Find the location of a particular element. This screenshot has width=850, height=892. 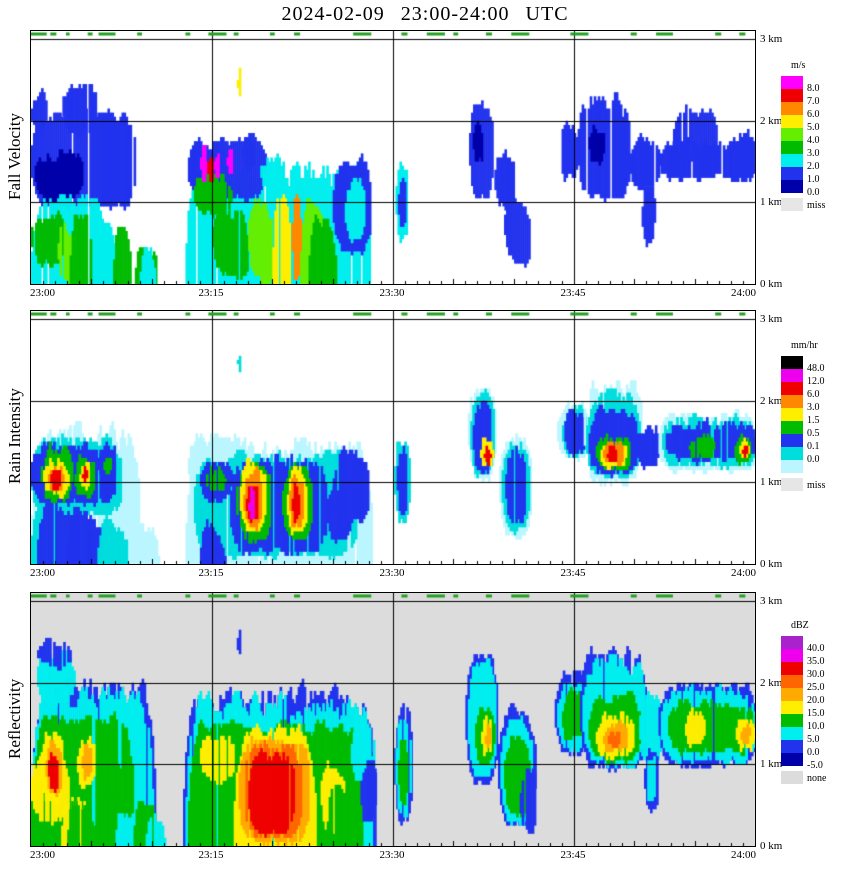

y-axis-title-reflectivity: Reflectivity is located at coordinates (14, 718).